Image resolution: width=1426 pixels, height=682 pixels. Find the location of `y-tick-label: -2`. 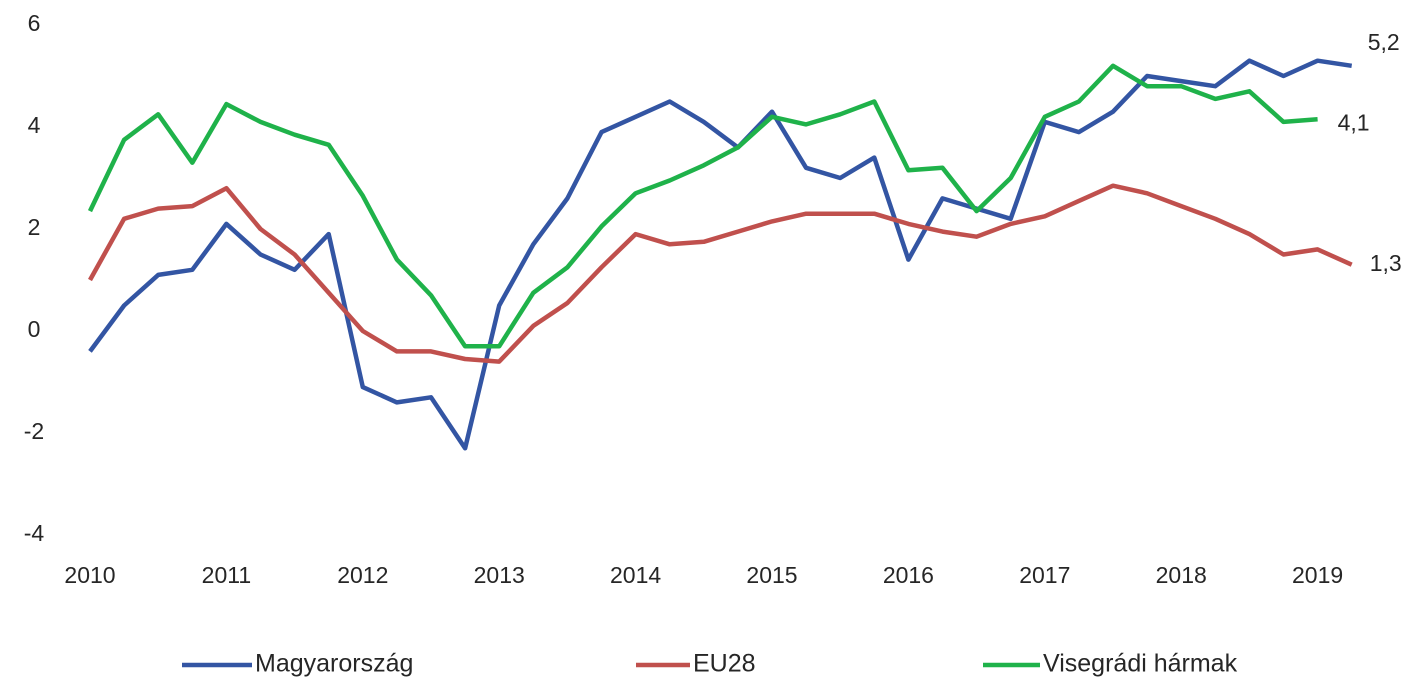

y-tick-label: -2 is located at coordinates (34, 431).